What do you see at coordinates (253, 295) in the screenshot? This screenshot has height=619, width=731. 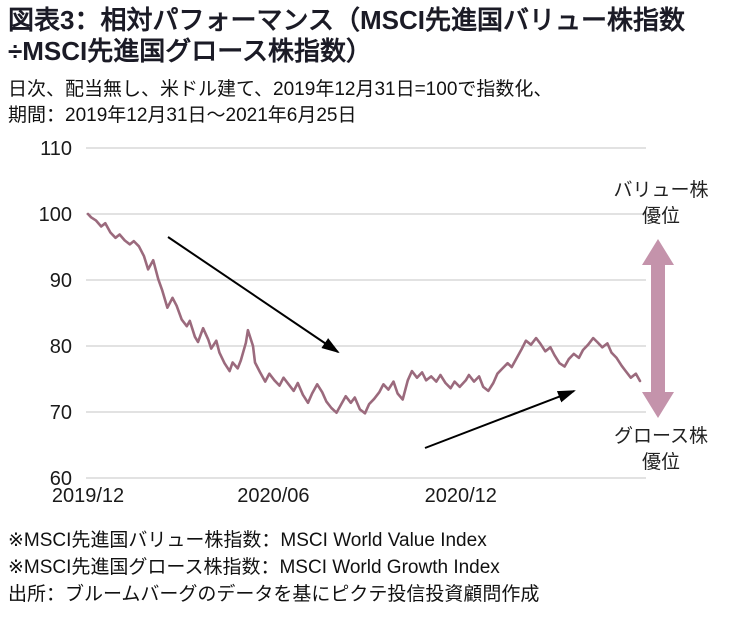 I see `downtrend-arrow-icon` at bounding box center [253, 295].